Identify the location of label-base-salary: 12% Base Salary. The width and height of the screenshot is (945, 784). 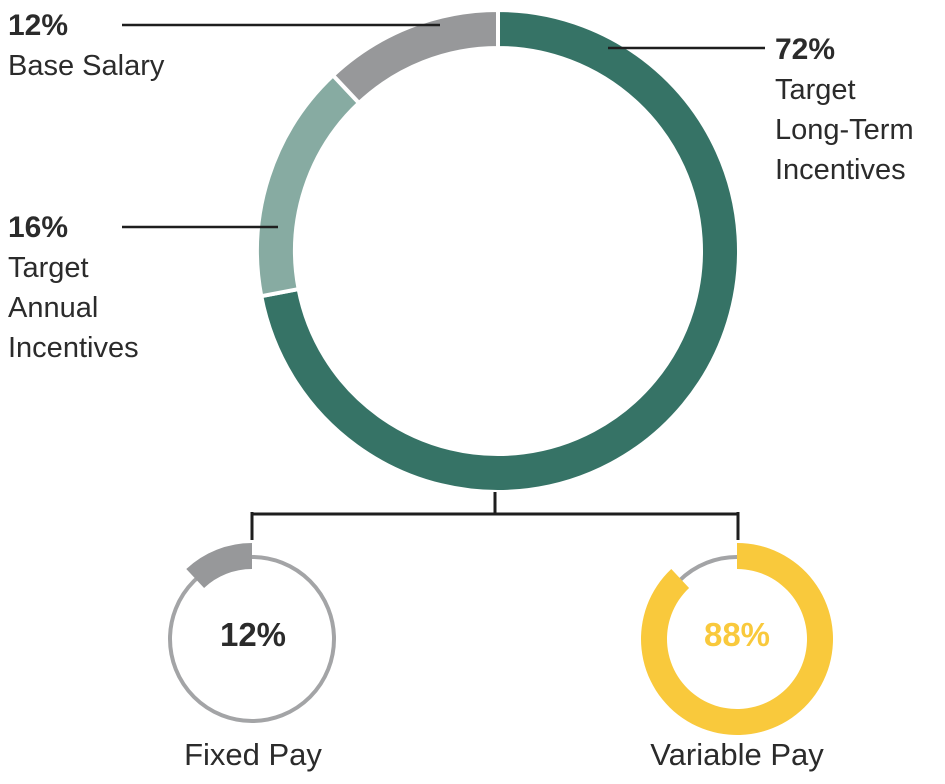
(86, 46).